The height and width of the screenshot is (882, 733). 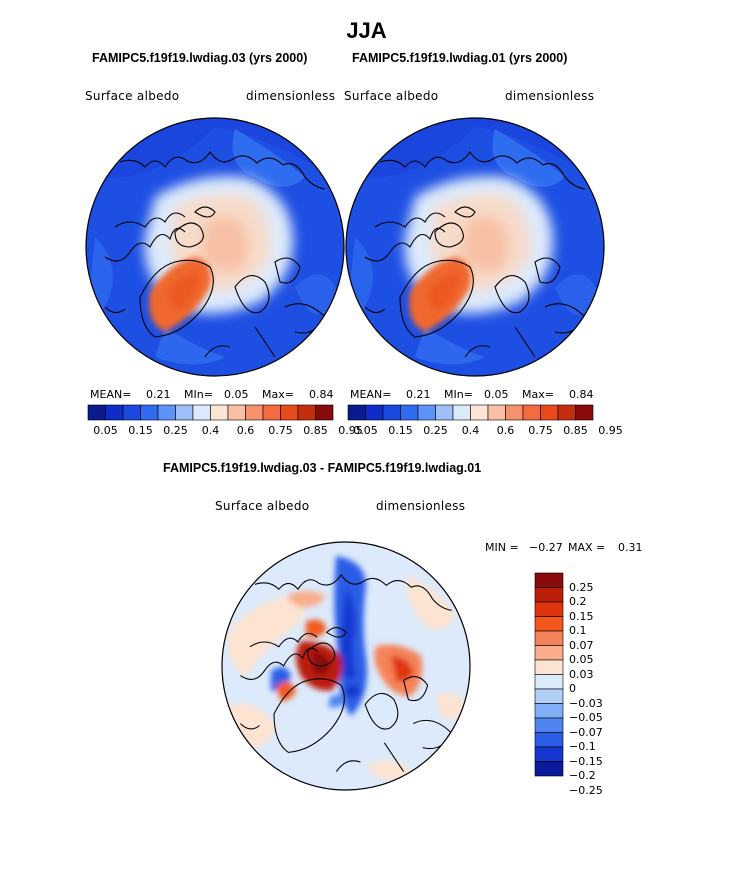 I want to click on panel-1-colorbar-tick-label: 0.75, so click(x=280, y=430).